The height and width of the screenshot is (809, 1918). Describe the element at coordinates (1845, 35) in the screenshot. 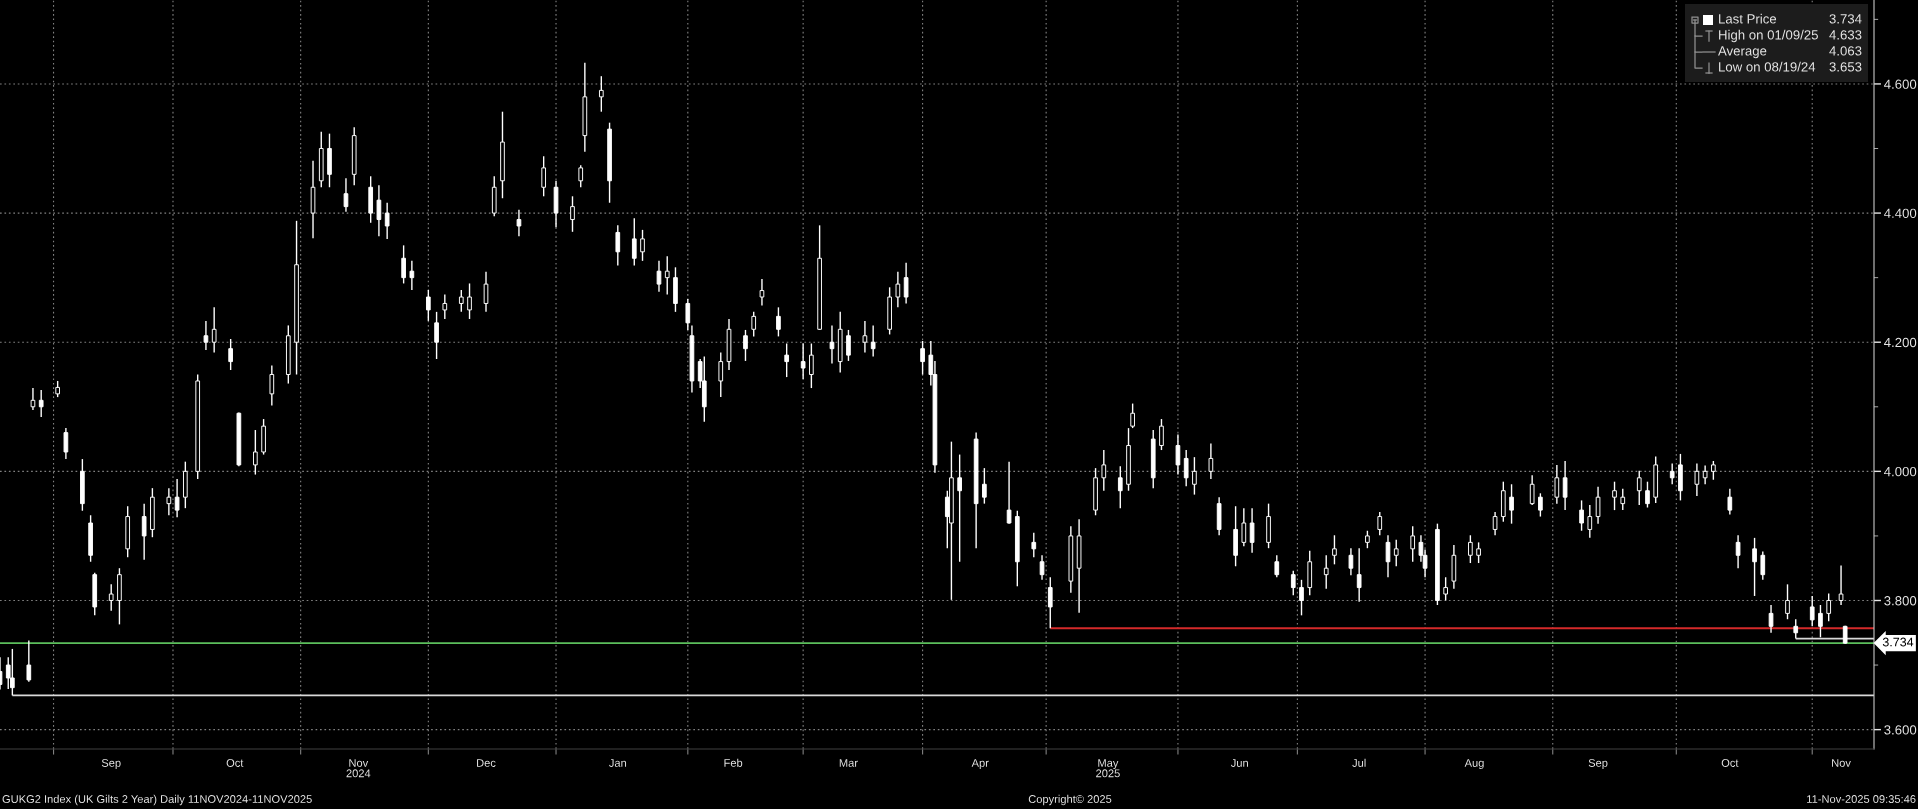

I see `annotation: 4.633` at that location.